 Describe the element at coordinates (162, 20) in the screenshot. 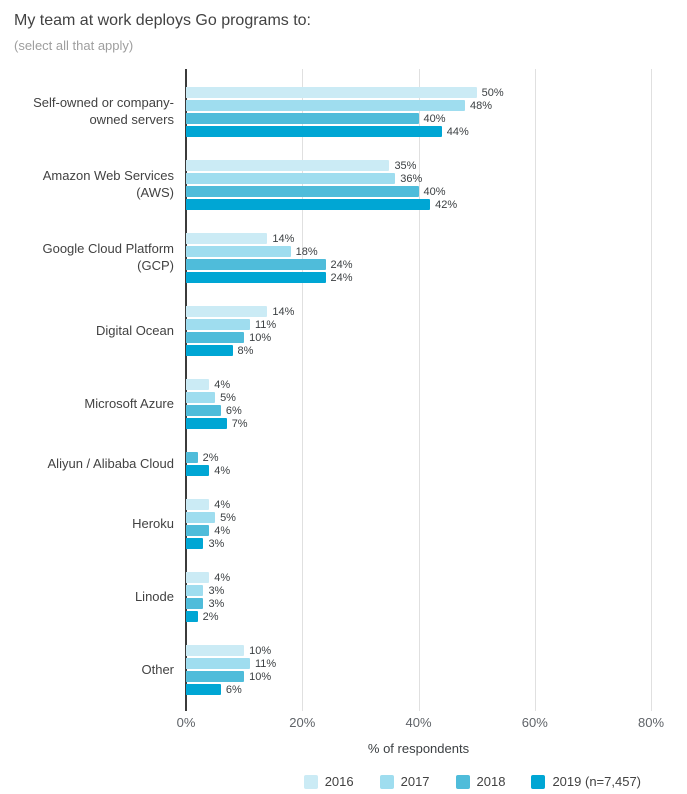

I see `chart-title: My team at work deploys Go programs to:` at that location.